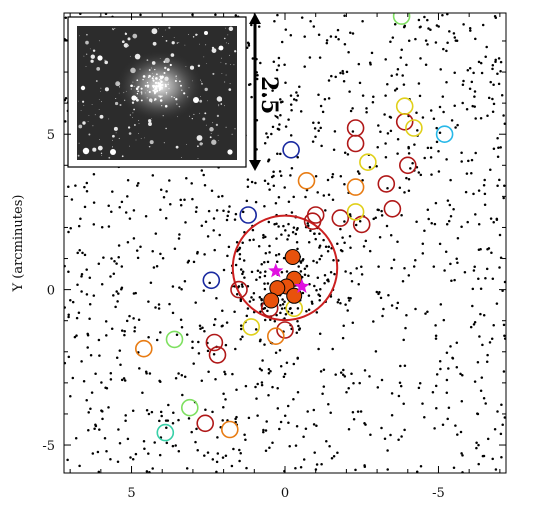  What do you see at coordinates (269, 98) in the screenshot?
I see `scale-bar-label: 2.5′` at bounding box center [269, 98].